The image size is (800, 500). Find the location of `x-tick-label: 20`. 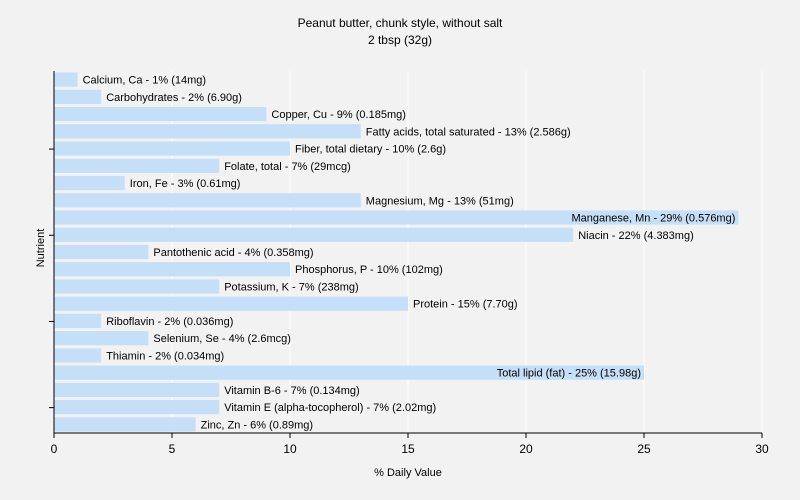

x-tick-label: 20 is located at coordinates (526, 449).